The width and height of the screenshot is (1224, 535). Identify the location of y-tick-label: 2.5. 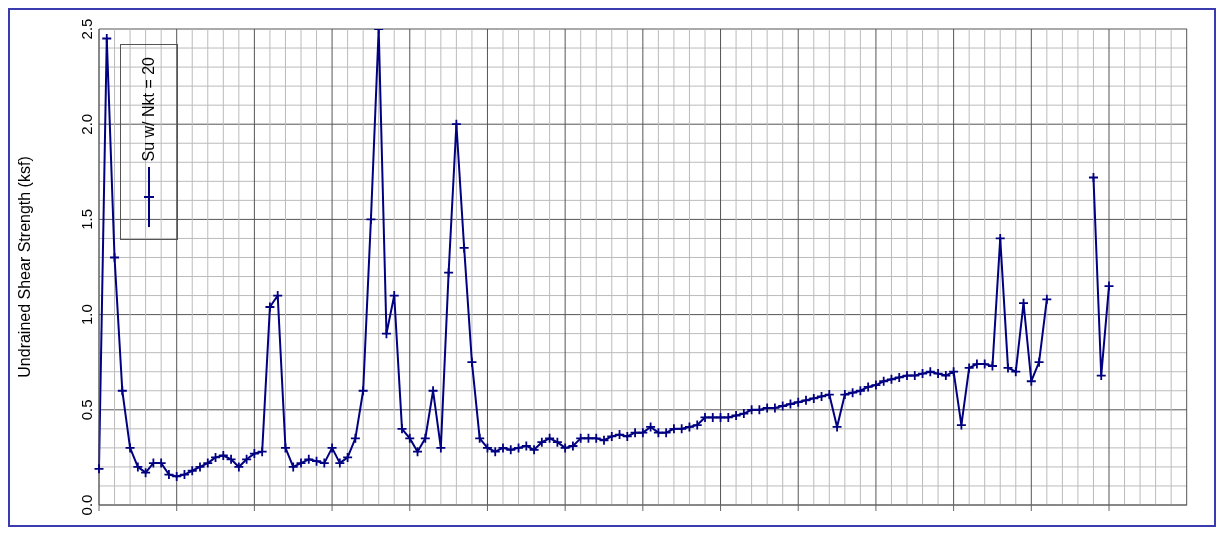
(87, 29).